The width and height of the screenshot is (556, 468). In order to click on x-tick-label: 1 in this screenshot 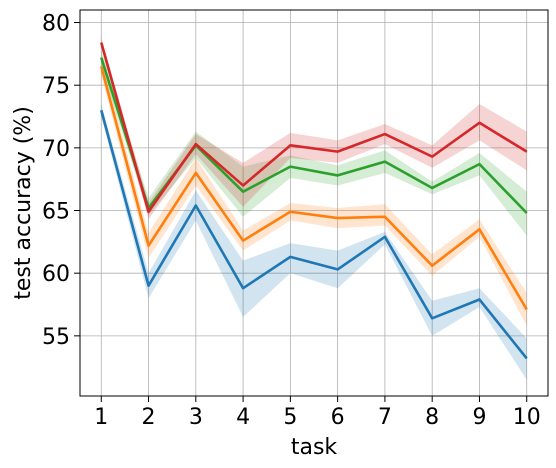, I will do `click(101, 417)`.